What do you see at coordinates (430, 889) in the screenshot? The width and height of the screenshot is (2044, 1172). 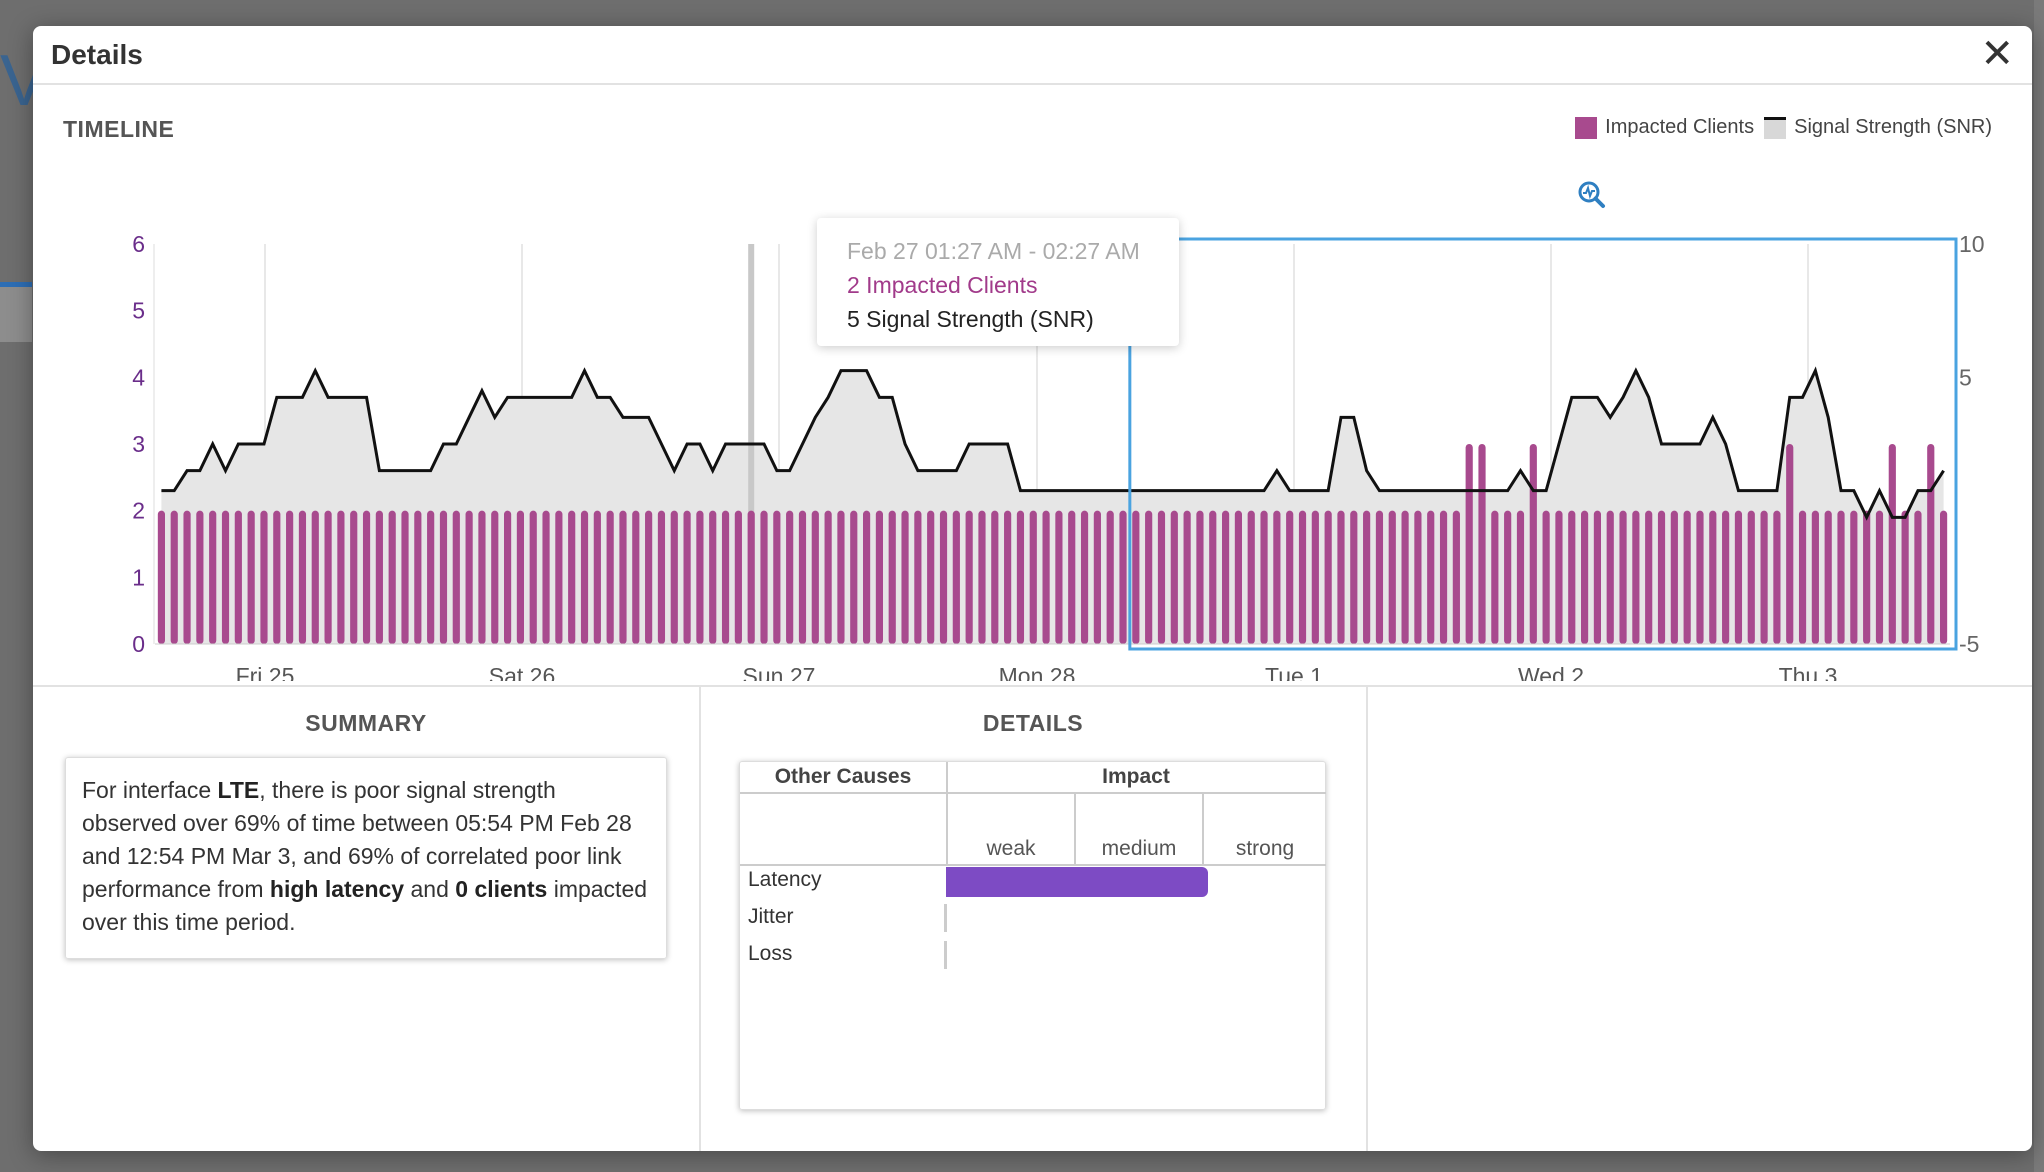 I see `summary-text: and` at bounding box center [430, 889].